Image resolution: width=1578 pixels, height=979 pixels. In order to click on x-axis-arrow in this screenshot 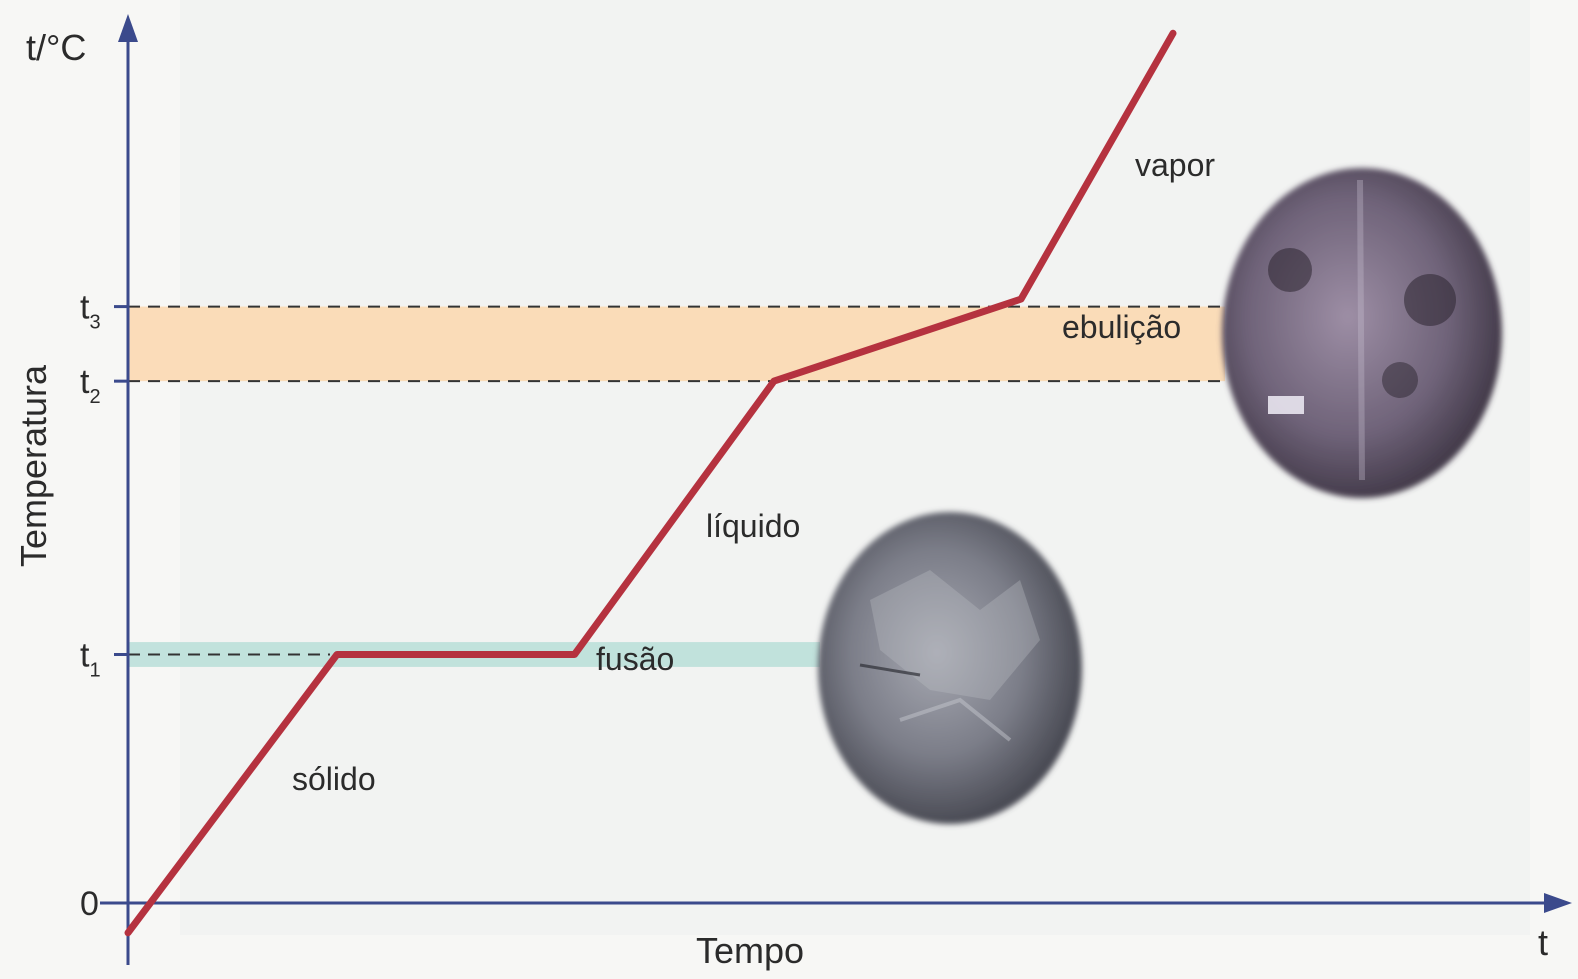, I will do `click(1558, 903)`.